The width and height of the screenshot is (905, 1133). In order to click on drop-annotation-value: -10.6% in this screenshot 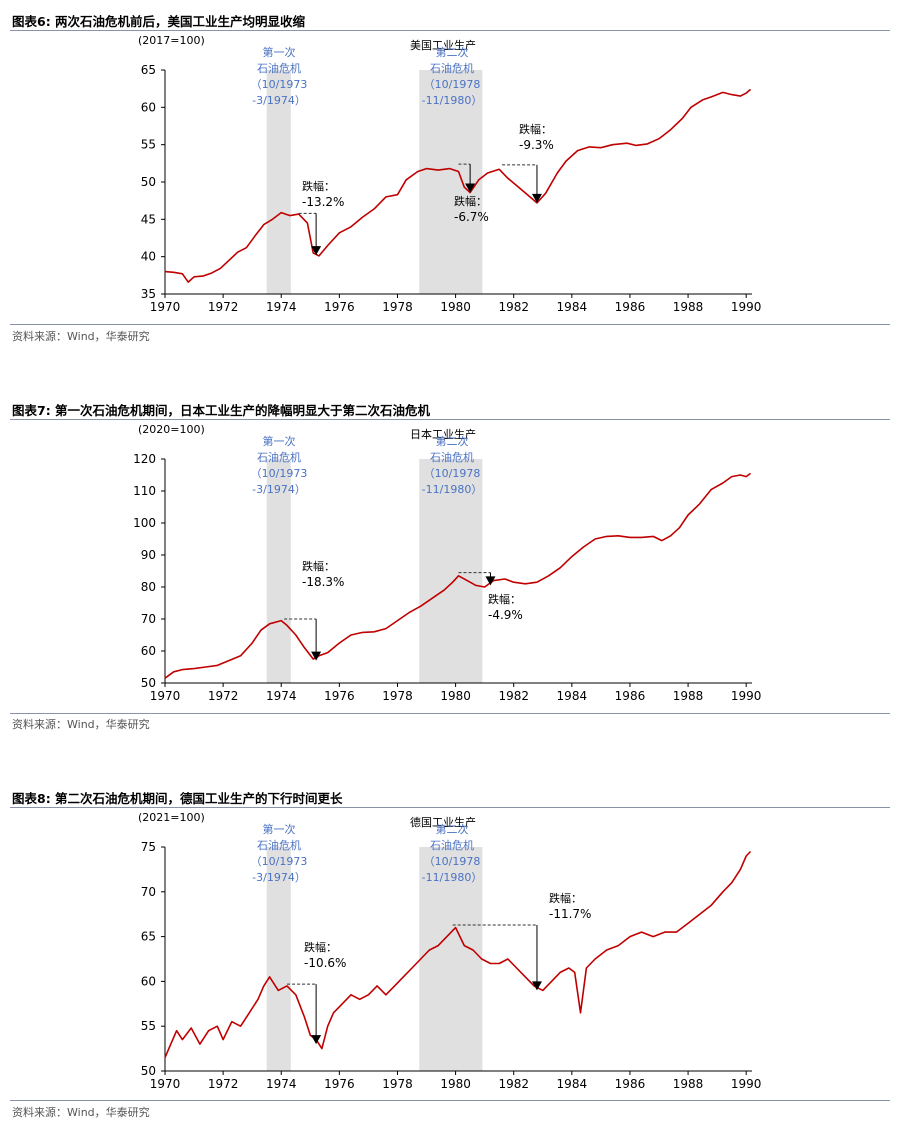, I will do `click(325, 963)`.